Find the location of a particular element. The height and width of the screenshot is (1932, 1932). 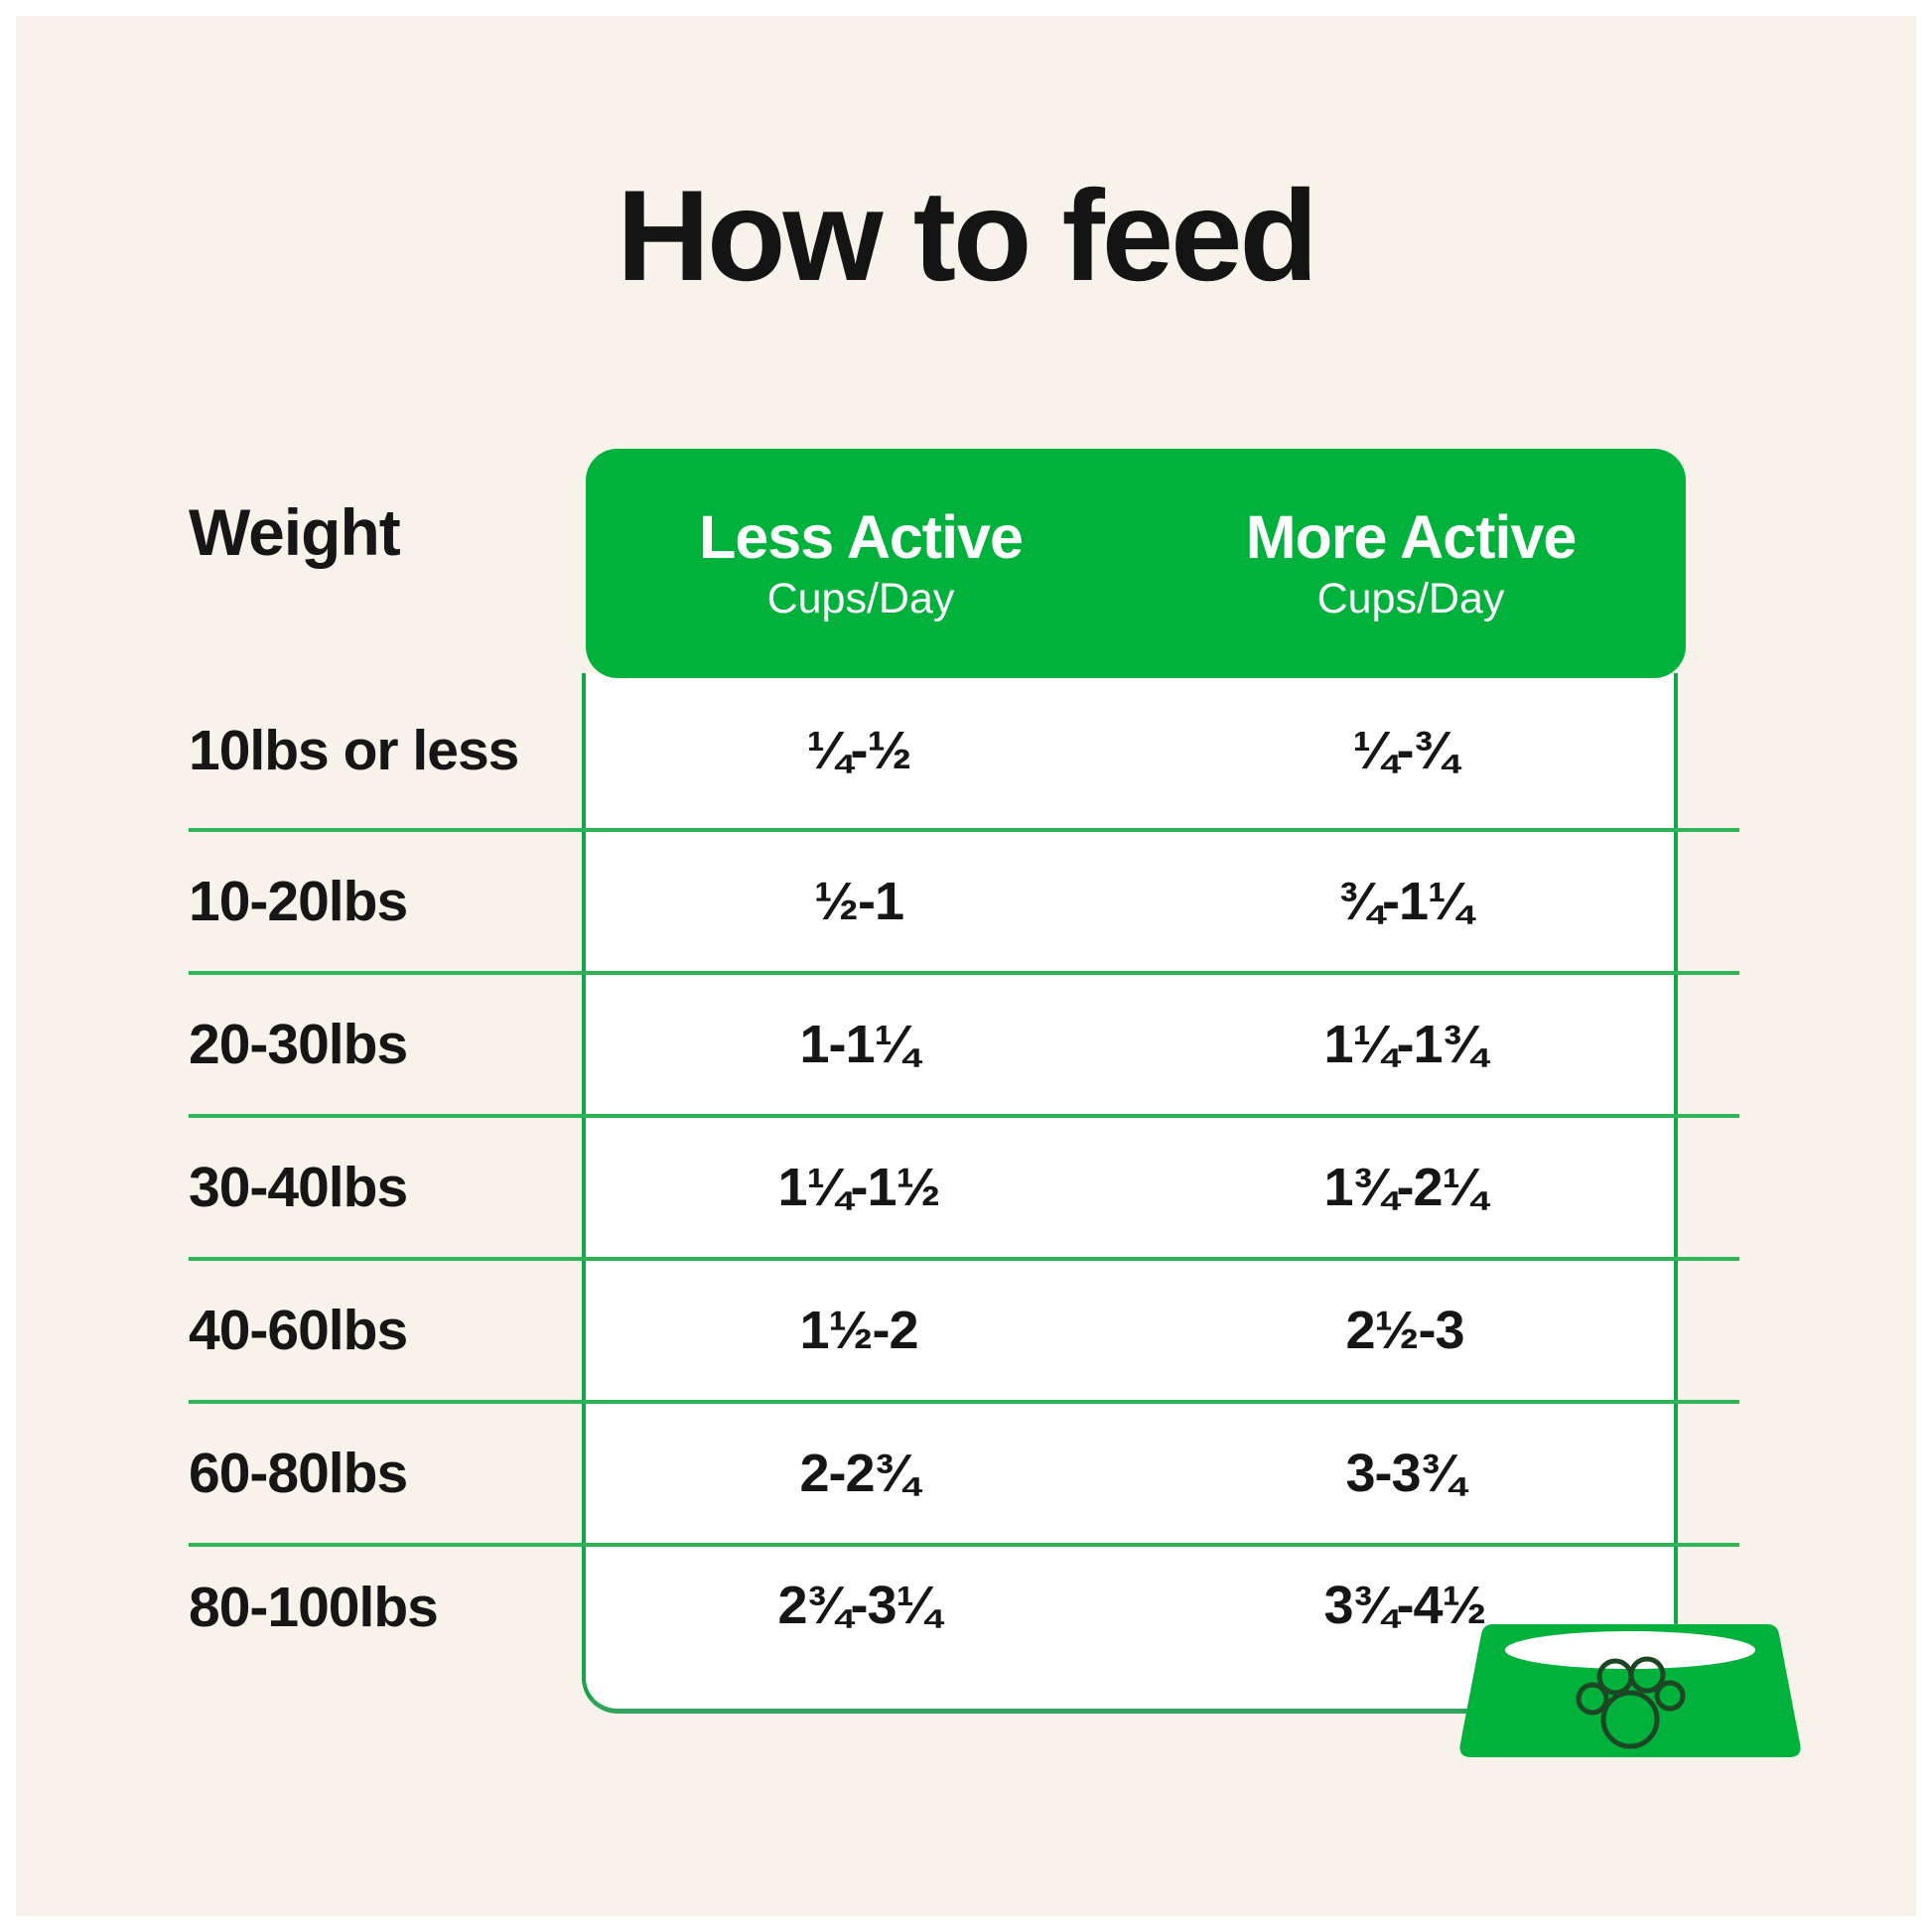

more-active-value: 1¾-2¼ is located at coordinates (1404, 1188).